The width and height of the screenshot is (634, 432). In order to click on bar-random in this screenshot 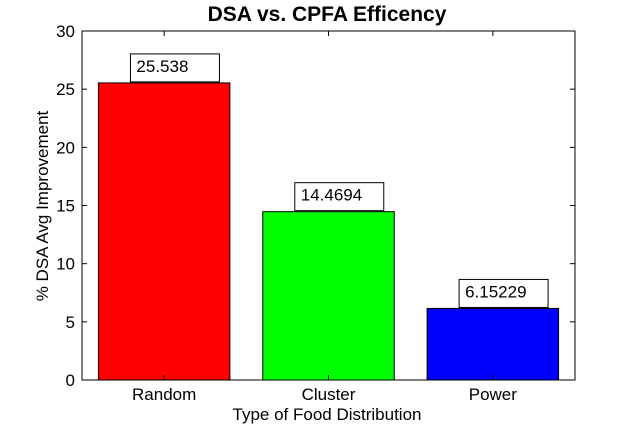, I will do `click(164, 231)`.